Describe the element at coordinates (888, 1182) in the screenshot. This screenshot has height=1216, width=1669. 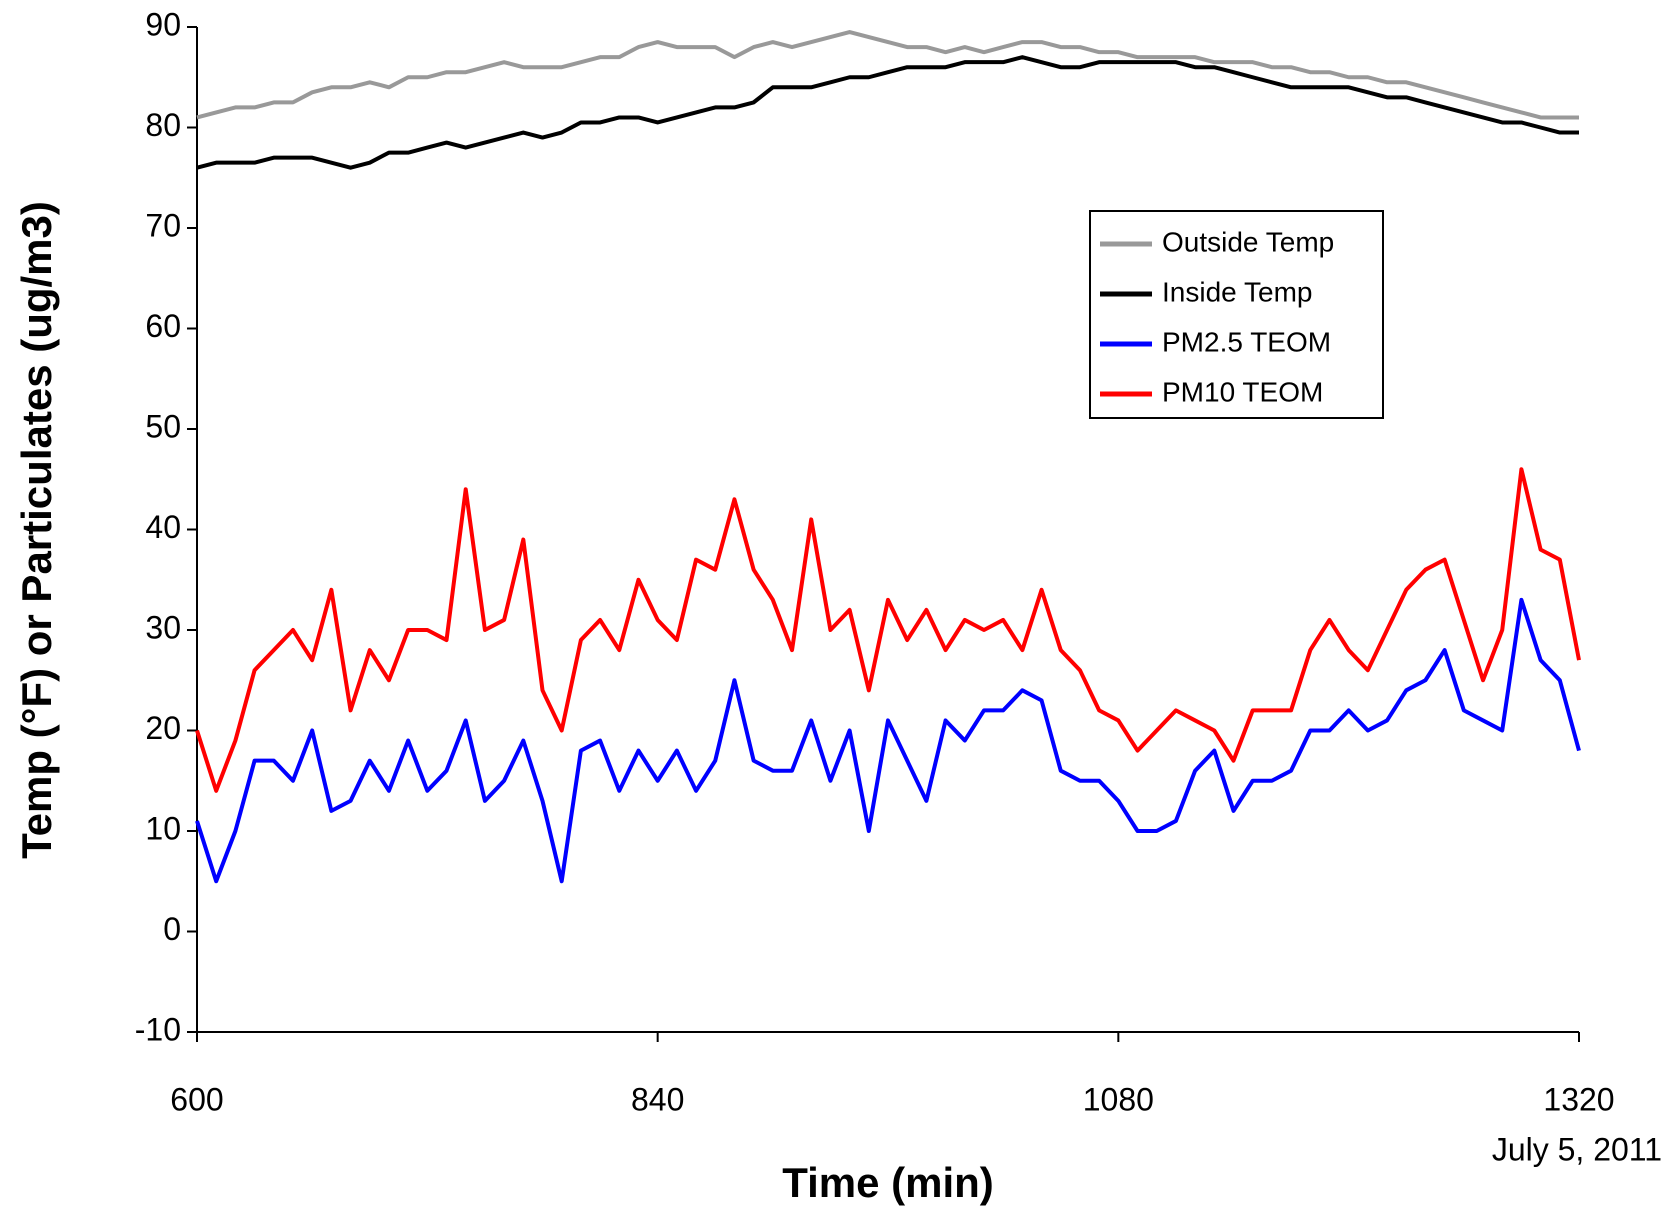
I see `x-axis-title: Time (min)` at that location.